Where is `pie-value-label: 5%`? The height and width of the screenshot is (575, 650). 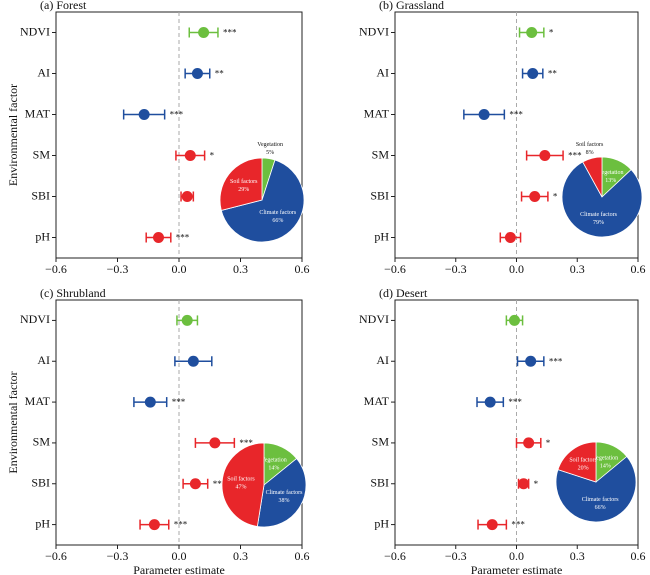
pie-value-label: 5% is located at coordinates (270, 153).